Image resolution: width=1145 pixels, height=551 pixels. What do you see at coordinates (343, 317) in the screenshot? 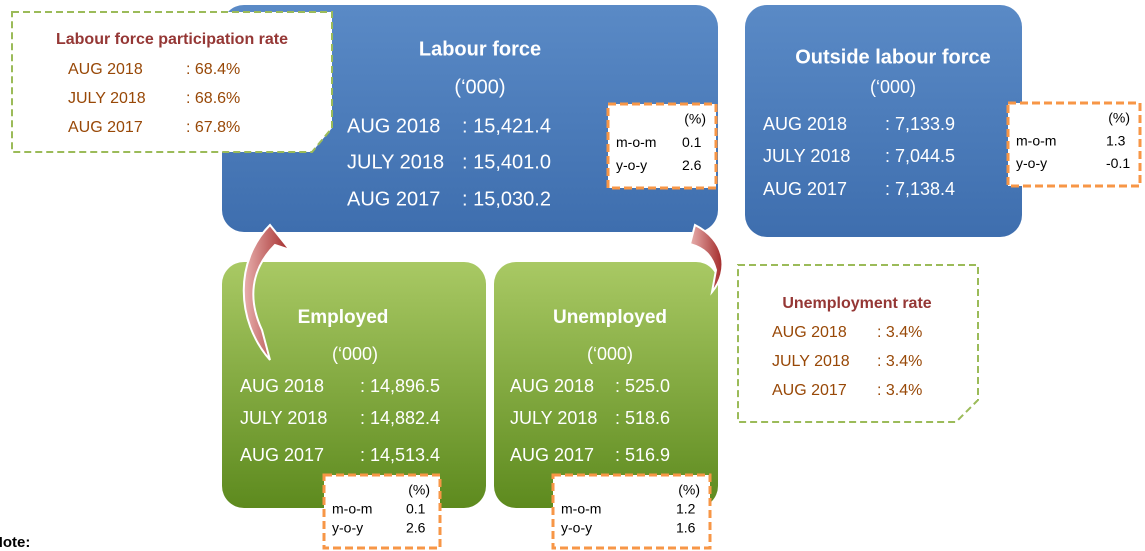
I see `box-title: Employed` at bounding box center [343, 317].